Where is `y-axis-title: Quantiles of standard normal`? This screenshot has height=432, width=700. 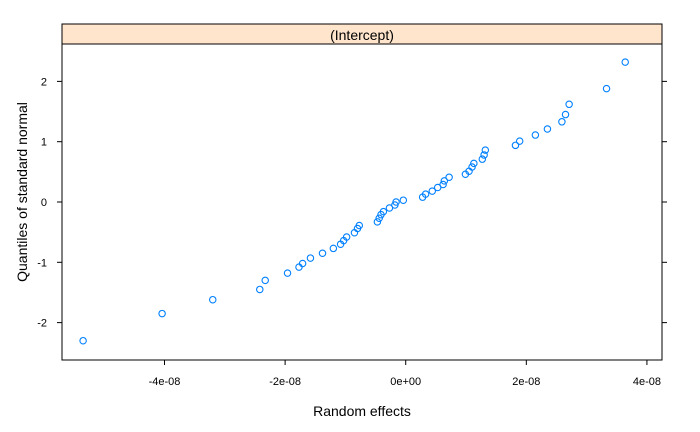 y-axis-title: Quantiles of standard normal is located at coordinates (22, 192).